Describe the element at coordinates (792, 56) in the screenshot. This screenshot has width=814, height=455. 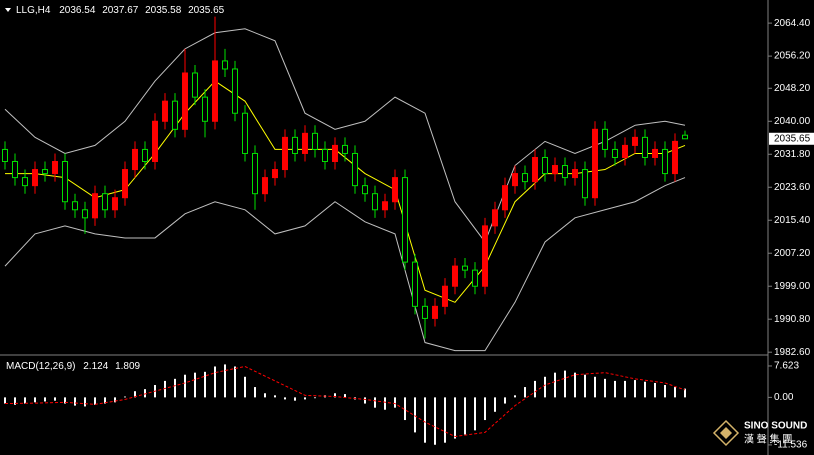
I see `y-tick-label: 2056.20` at that location.